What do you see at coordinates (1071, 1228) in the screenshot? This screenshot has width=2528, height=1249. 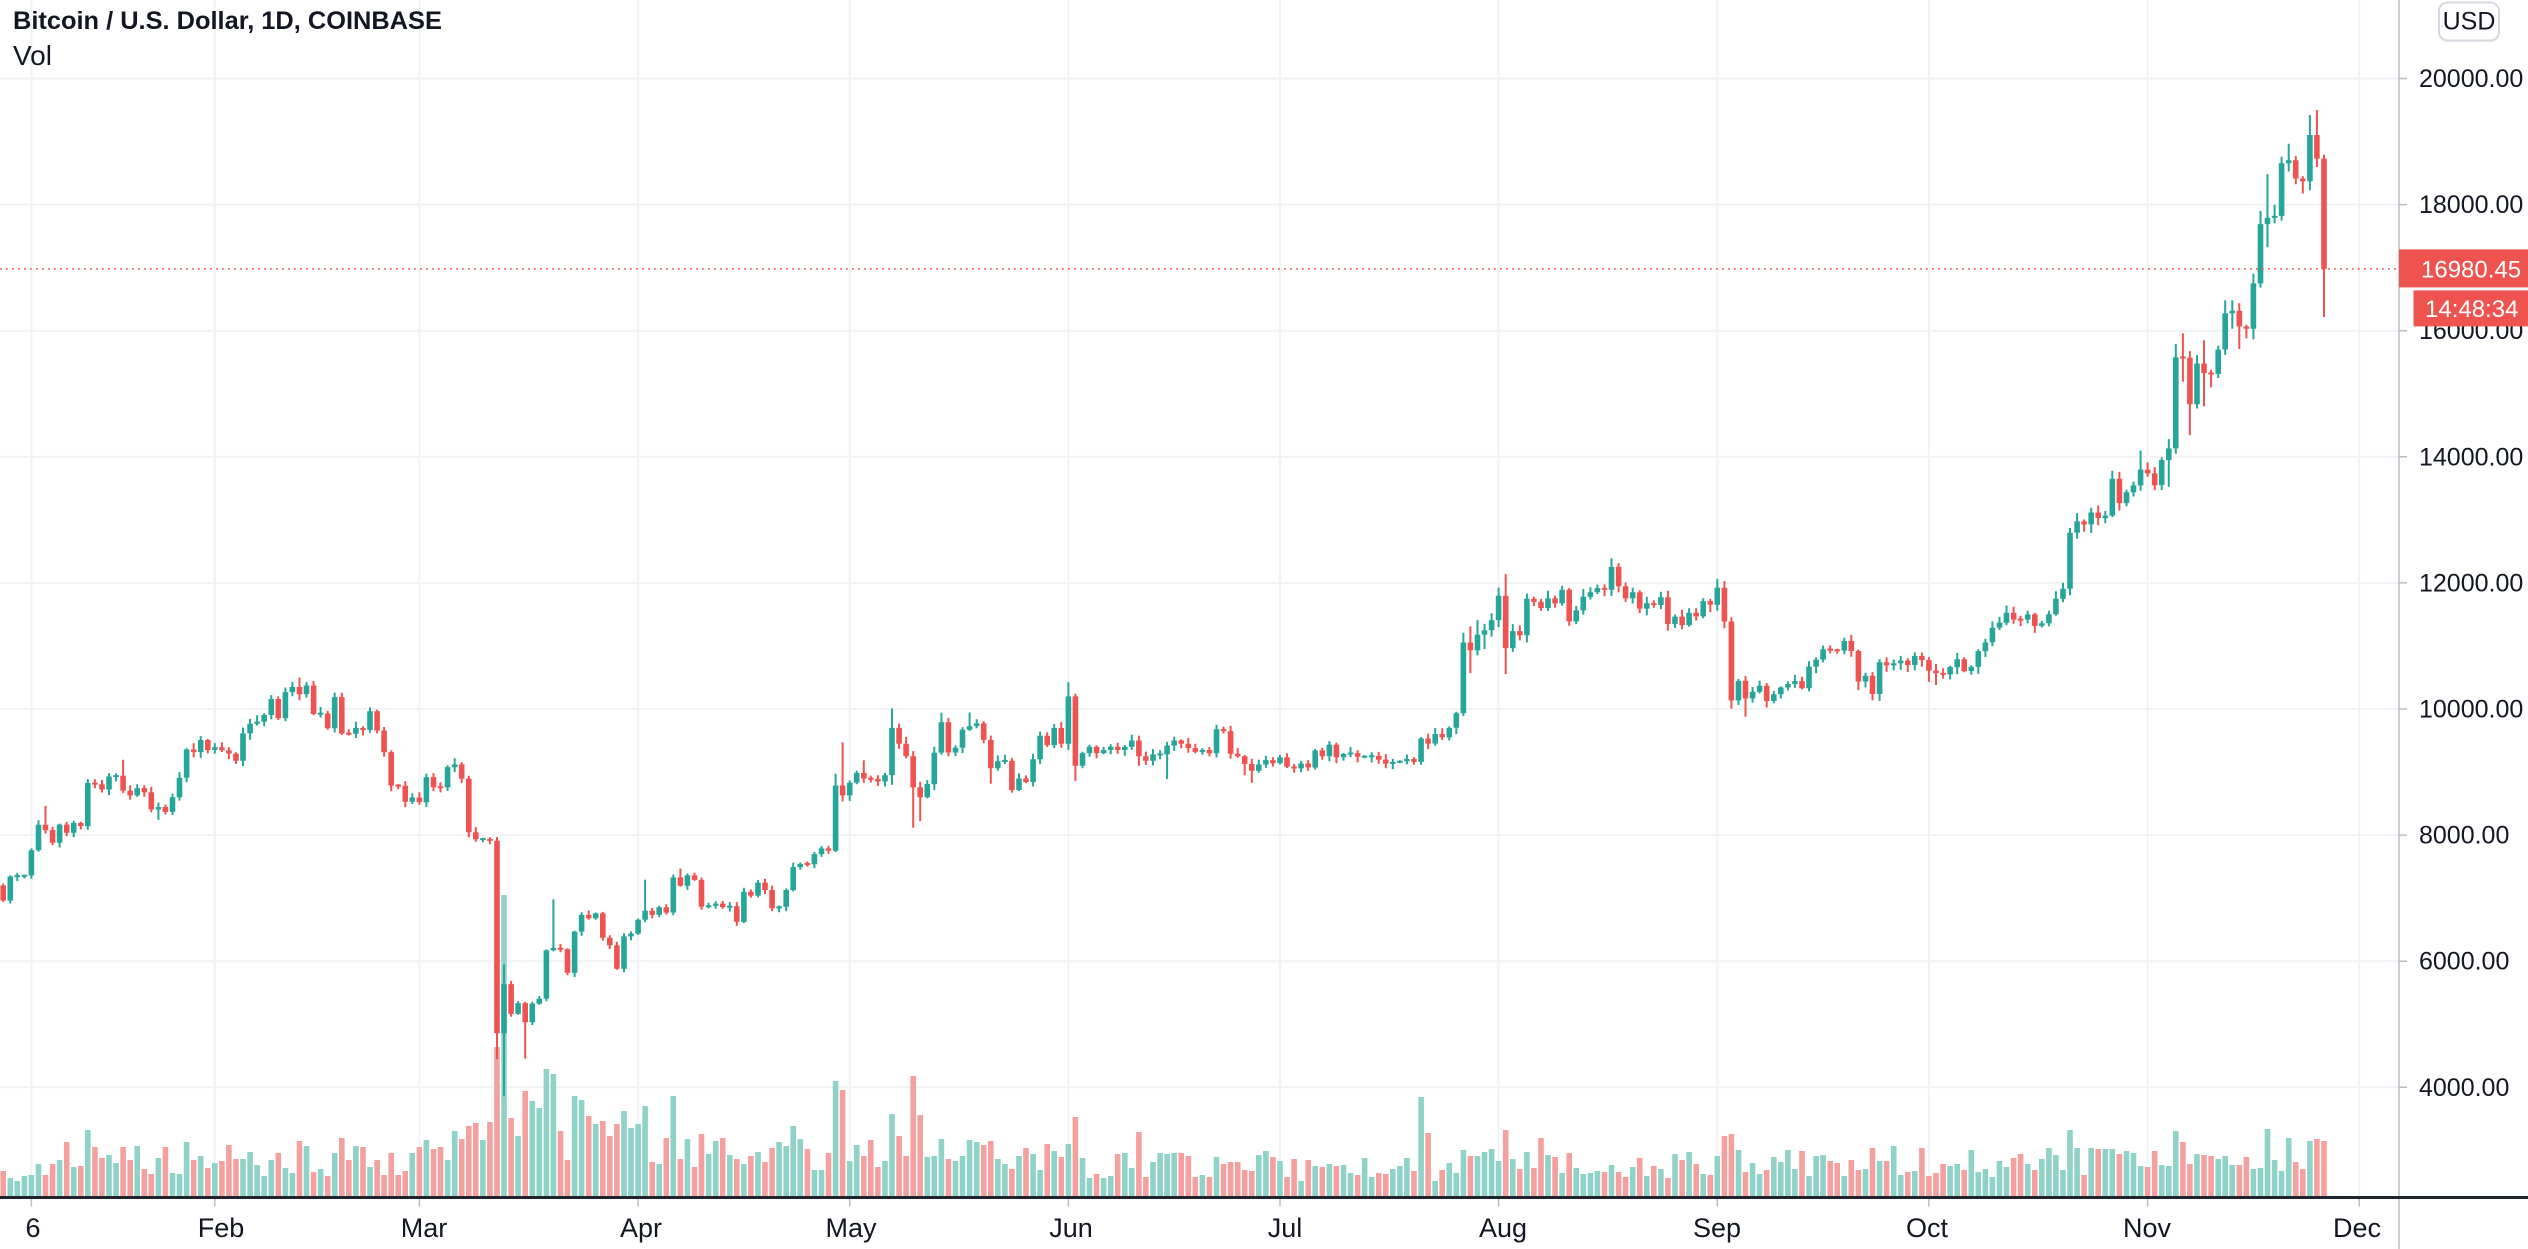 I see `svg-text: Jun` at bounding box center [1071, 1228].